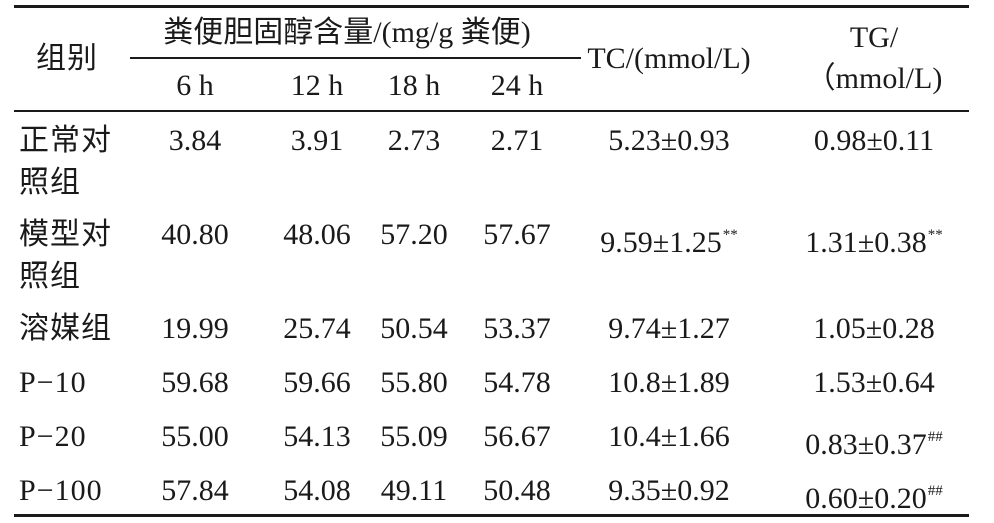 The height and width of the screenshot is (523, 994). I want to click on cell-tc-value: 9.74±1.27, so click(669, 328).